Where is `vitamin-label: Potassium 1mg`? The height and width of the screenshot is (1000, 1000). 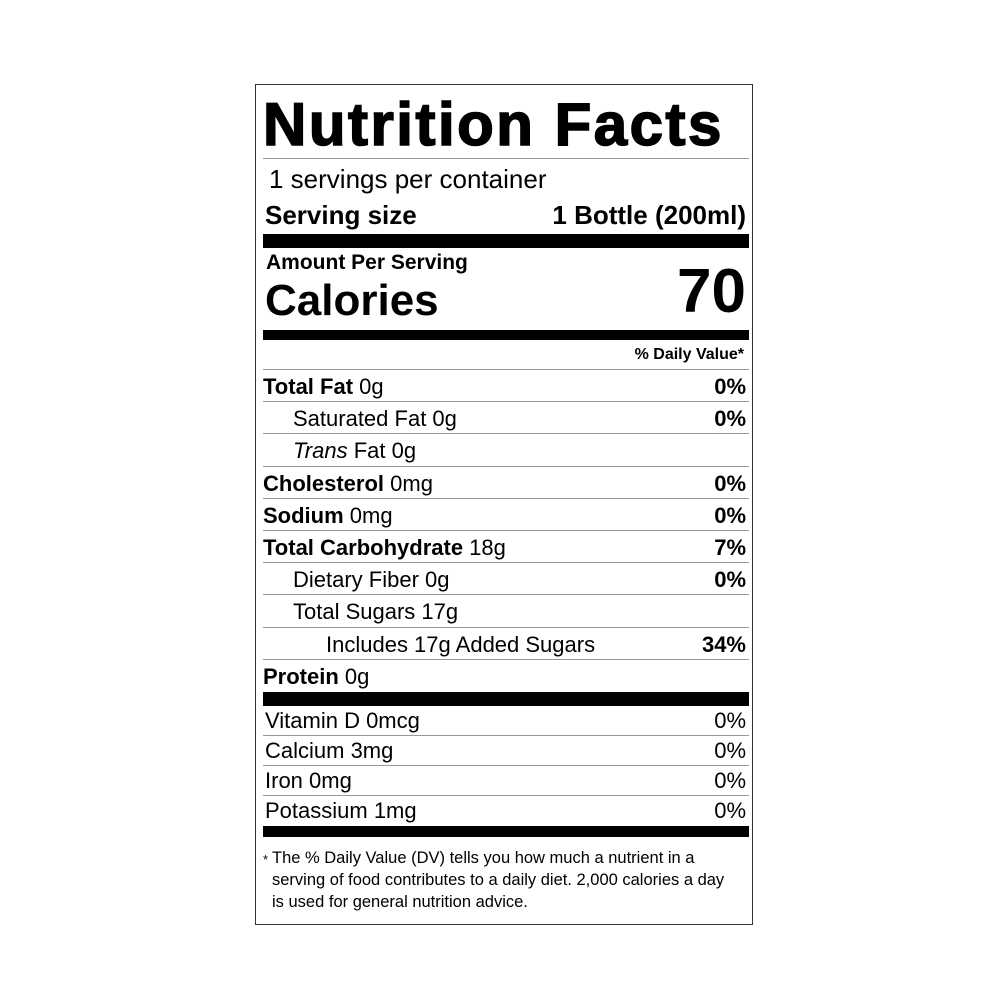 vitamin-label: Potassium 1mg is located at coordinates (341, 810).